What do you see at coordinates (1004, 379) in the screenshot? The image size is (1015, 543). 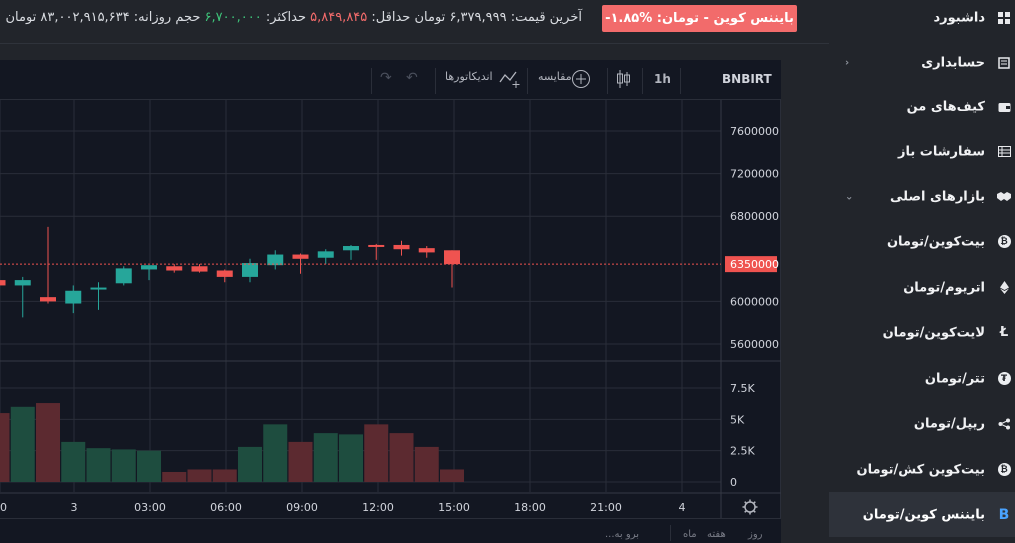 I see `tether-icon: ₮` at bounding box center [1004, 379].